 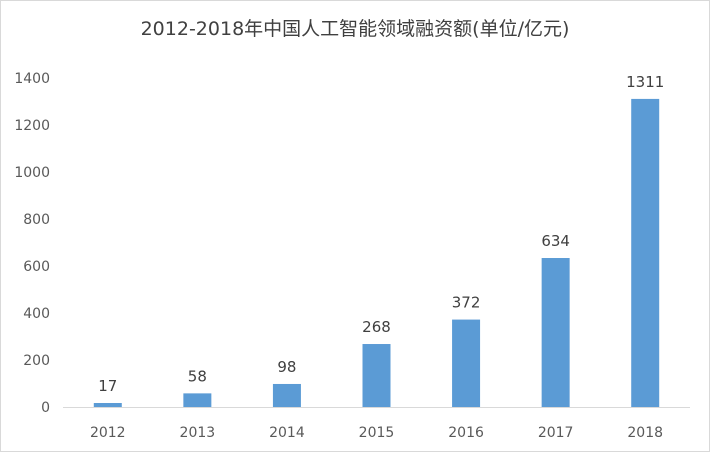 What do you see at coordinates (287, 433) in the screenshot?
I see `x-tick-label-2014: 2014` at bounding box center [287, 433].